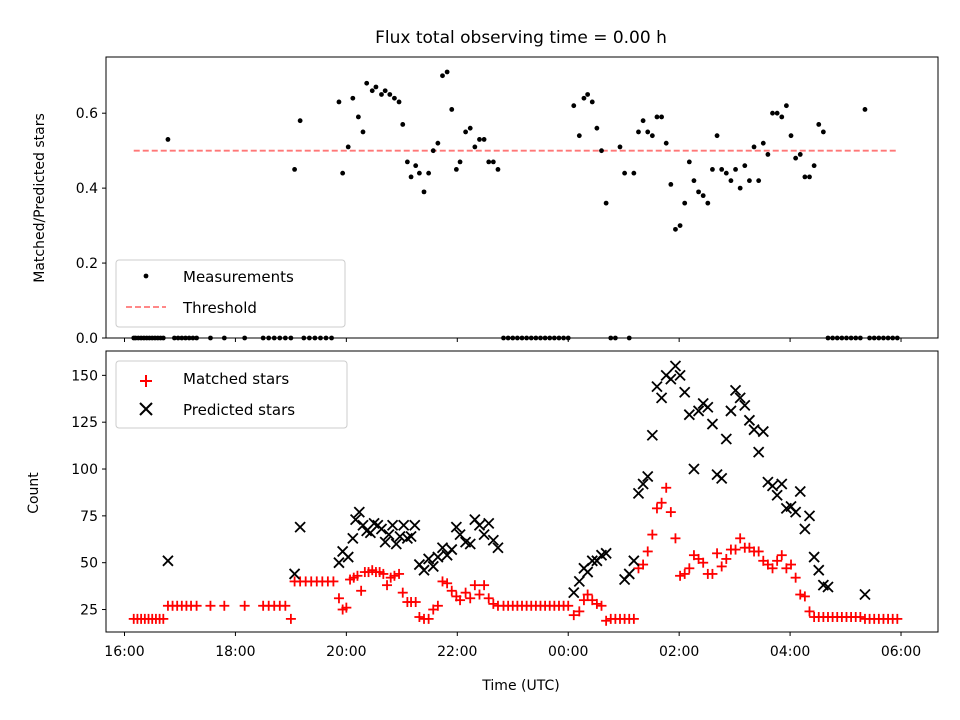  I want to click on x-tick-label: 18:00, so click(235, 652).